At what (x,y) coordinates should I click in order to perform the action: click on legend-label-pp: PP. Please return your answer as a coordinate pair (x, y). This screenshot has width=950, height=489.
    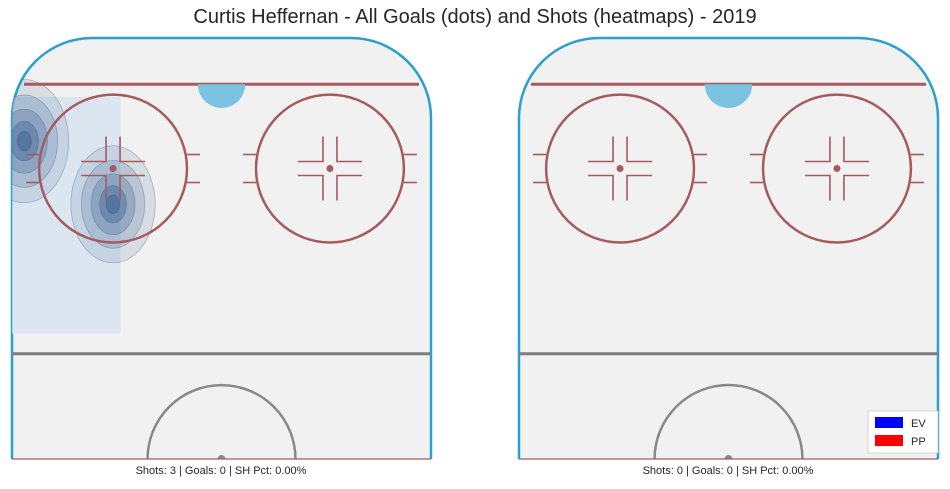
    Looking at the image, I should click on (918, 442).